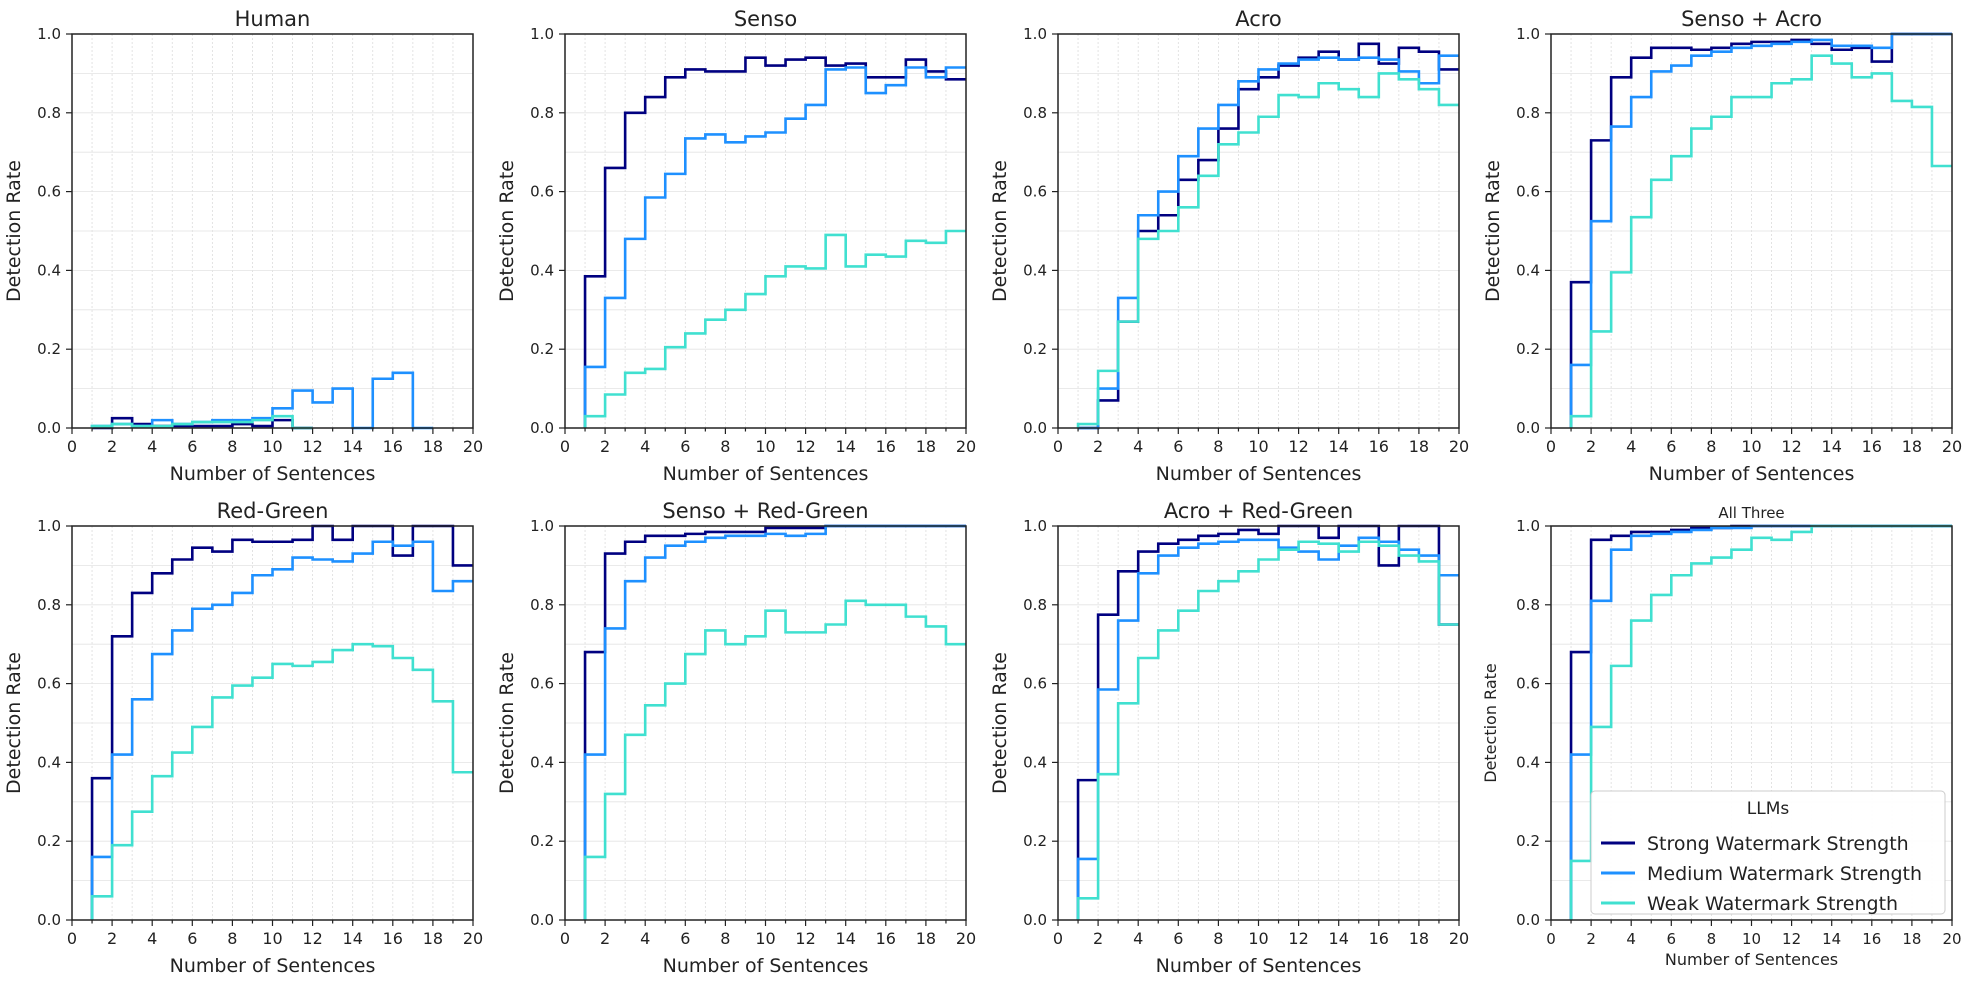 The image size is (1969, 984). What do you see at coordinates (273, 511) in the screenshot?
I see `panel-title: Red-Green` at bounding box center [273, 511].